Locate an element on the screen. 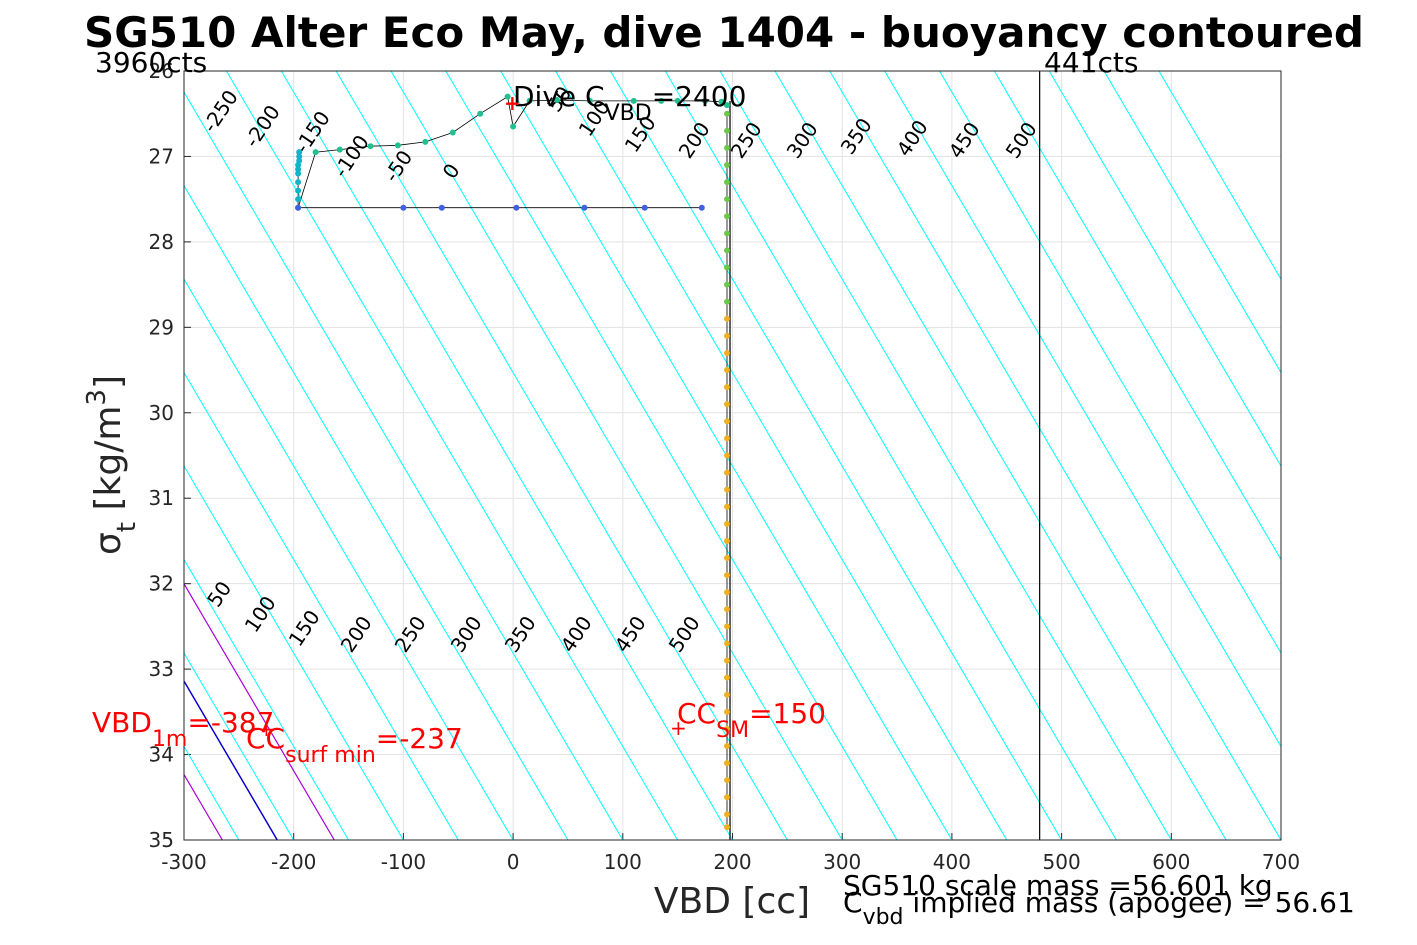  y-tick-labels: 26 27 28 29 30 31 32 33 34 35 is located at coordinates (161, 455).